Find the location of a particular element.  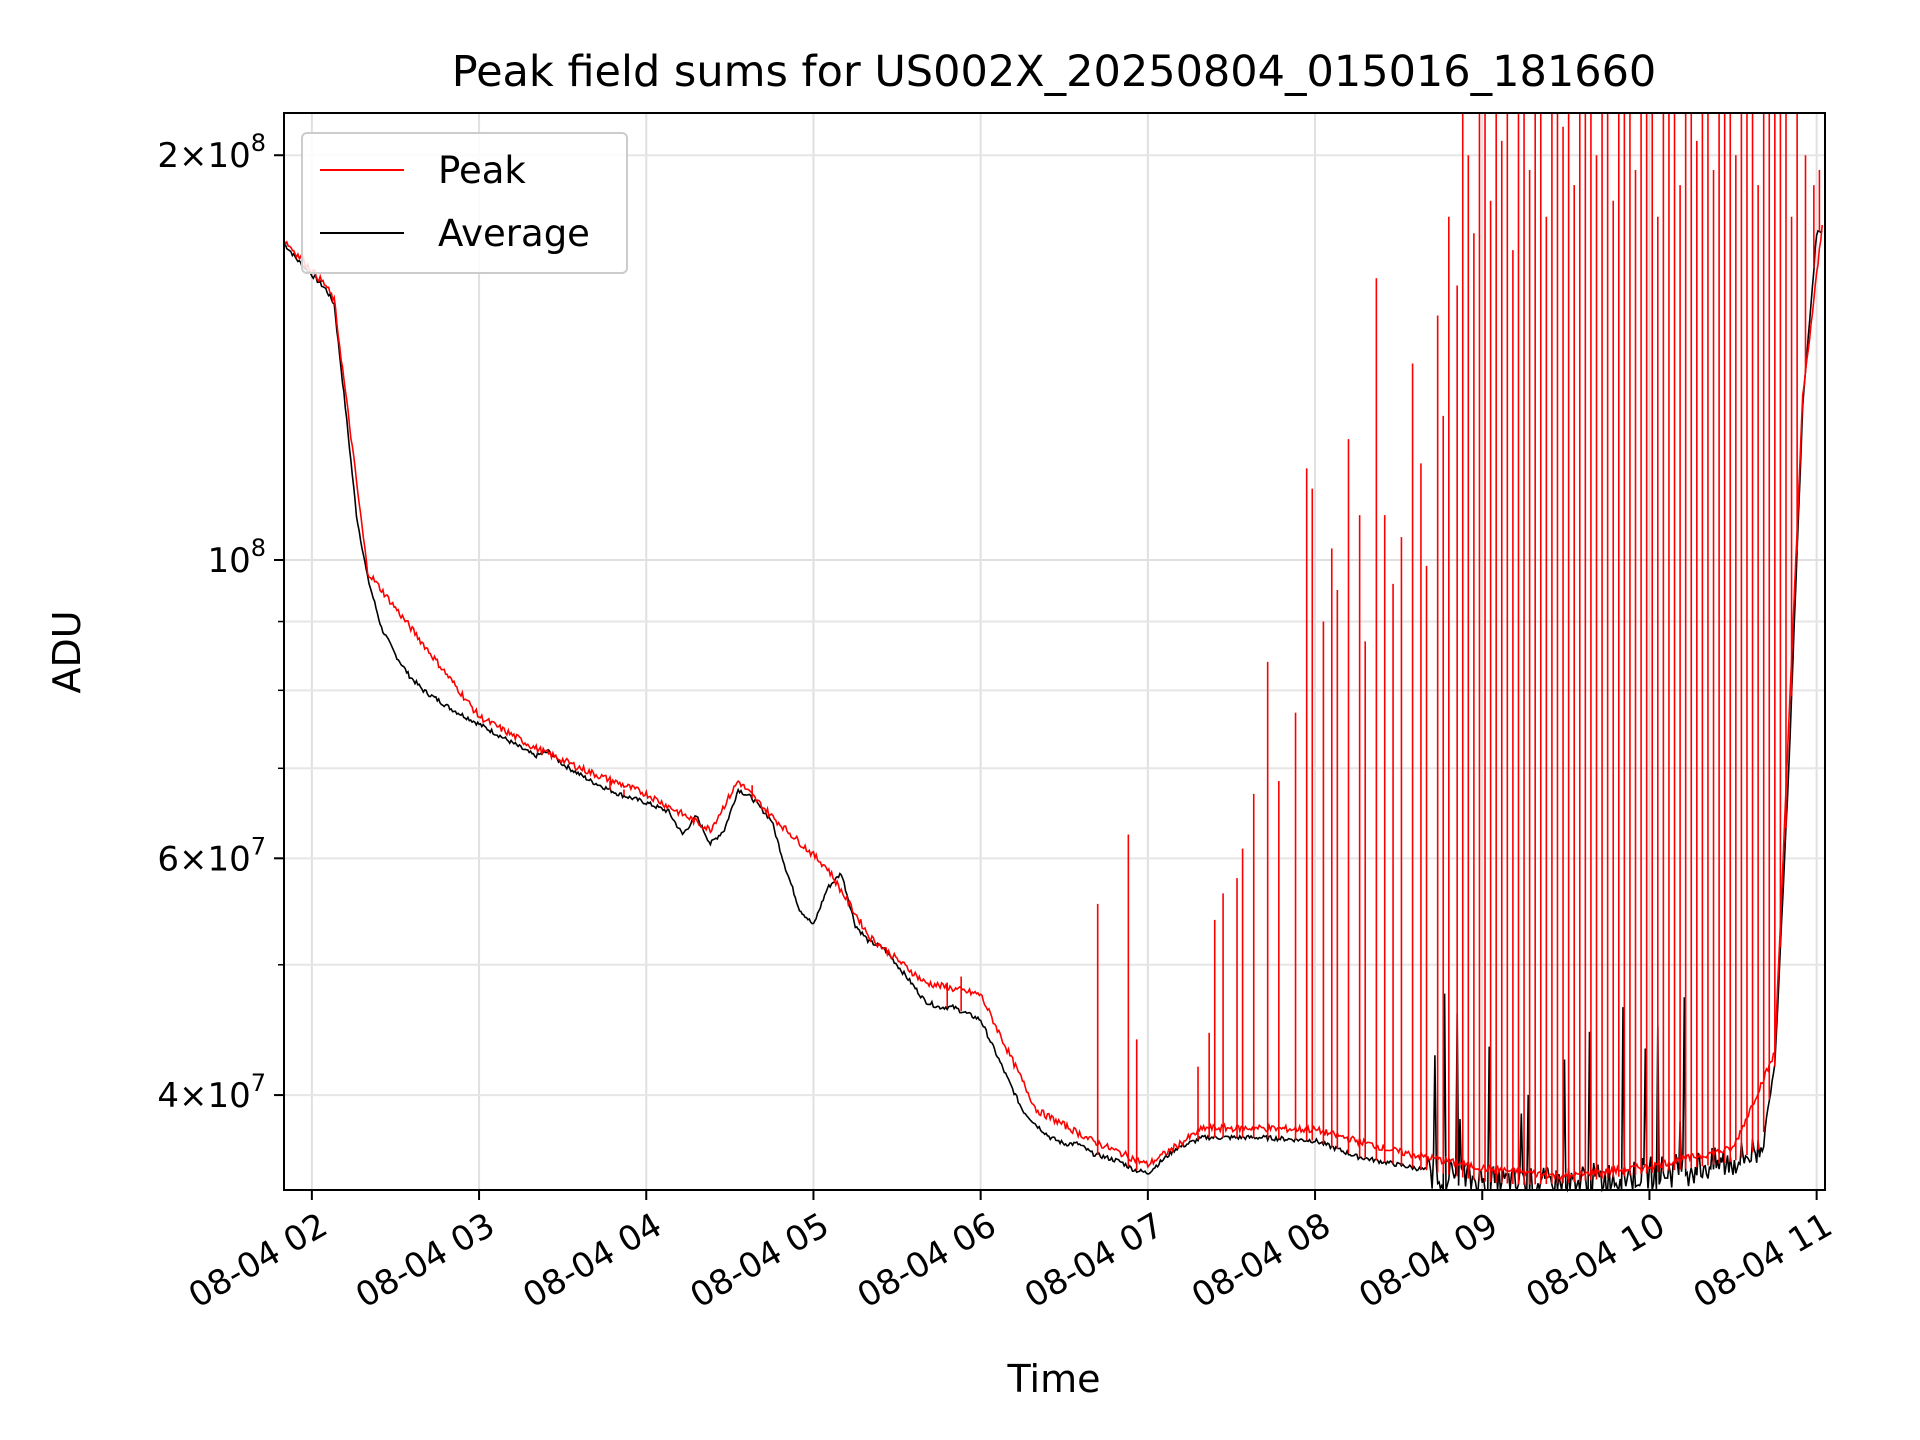

y-tick-label: 108 is located at coordinates (236, 557).